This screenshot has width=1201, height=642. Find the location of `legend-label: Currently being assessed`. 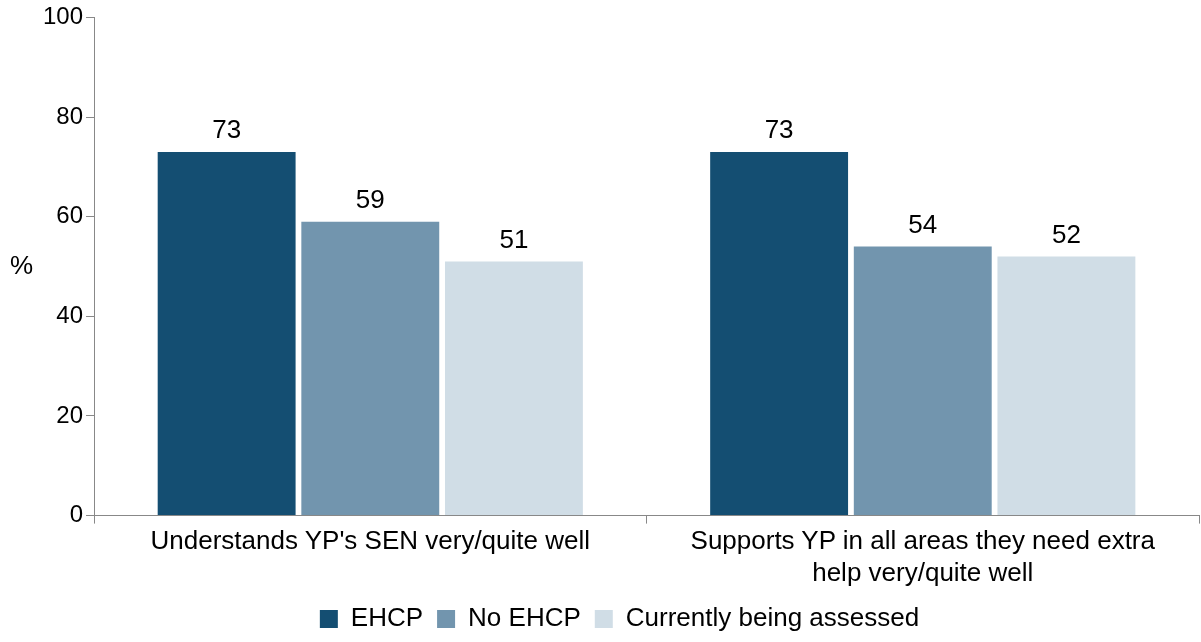

legend-label: Currently being assessed is located at coordinates (772, 617).